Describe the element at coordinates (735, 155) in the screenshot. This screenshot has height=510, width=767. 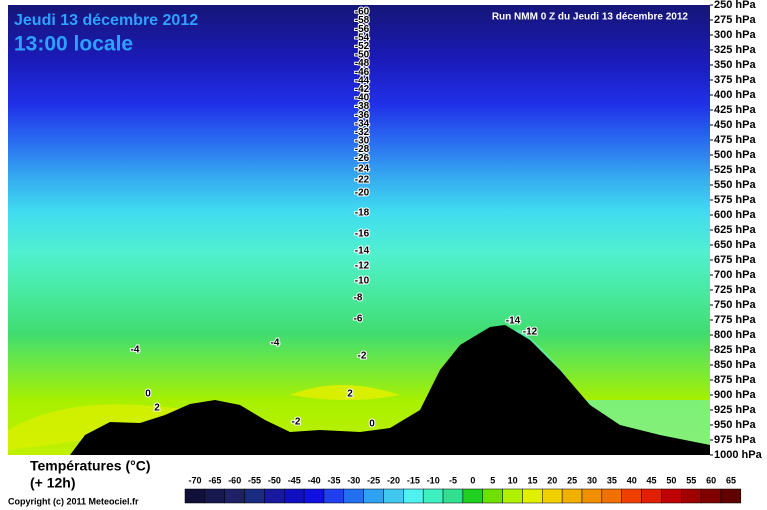
I see `y-tick-label: 500 hPa` at that location.